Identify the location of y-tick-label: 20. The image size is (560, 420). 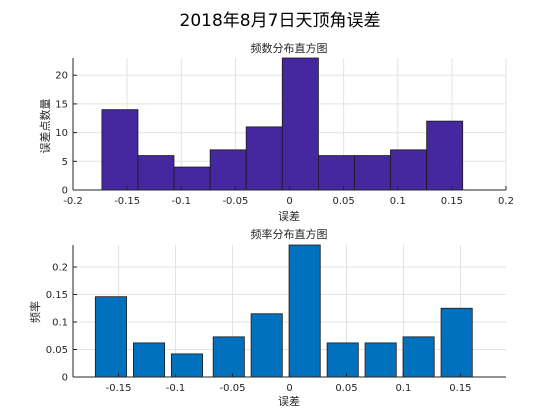
(61, 76).